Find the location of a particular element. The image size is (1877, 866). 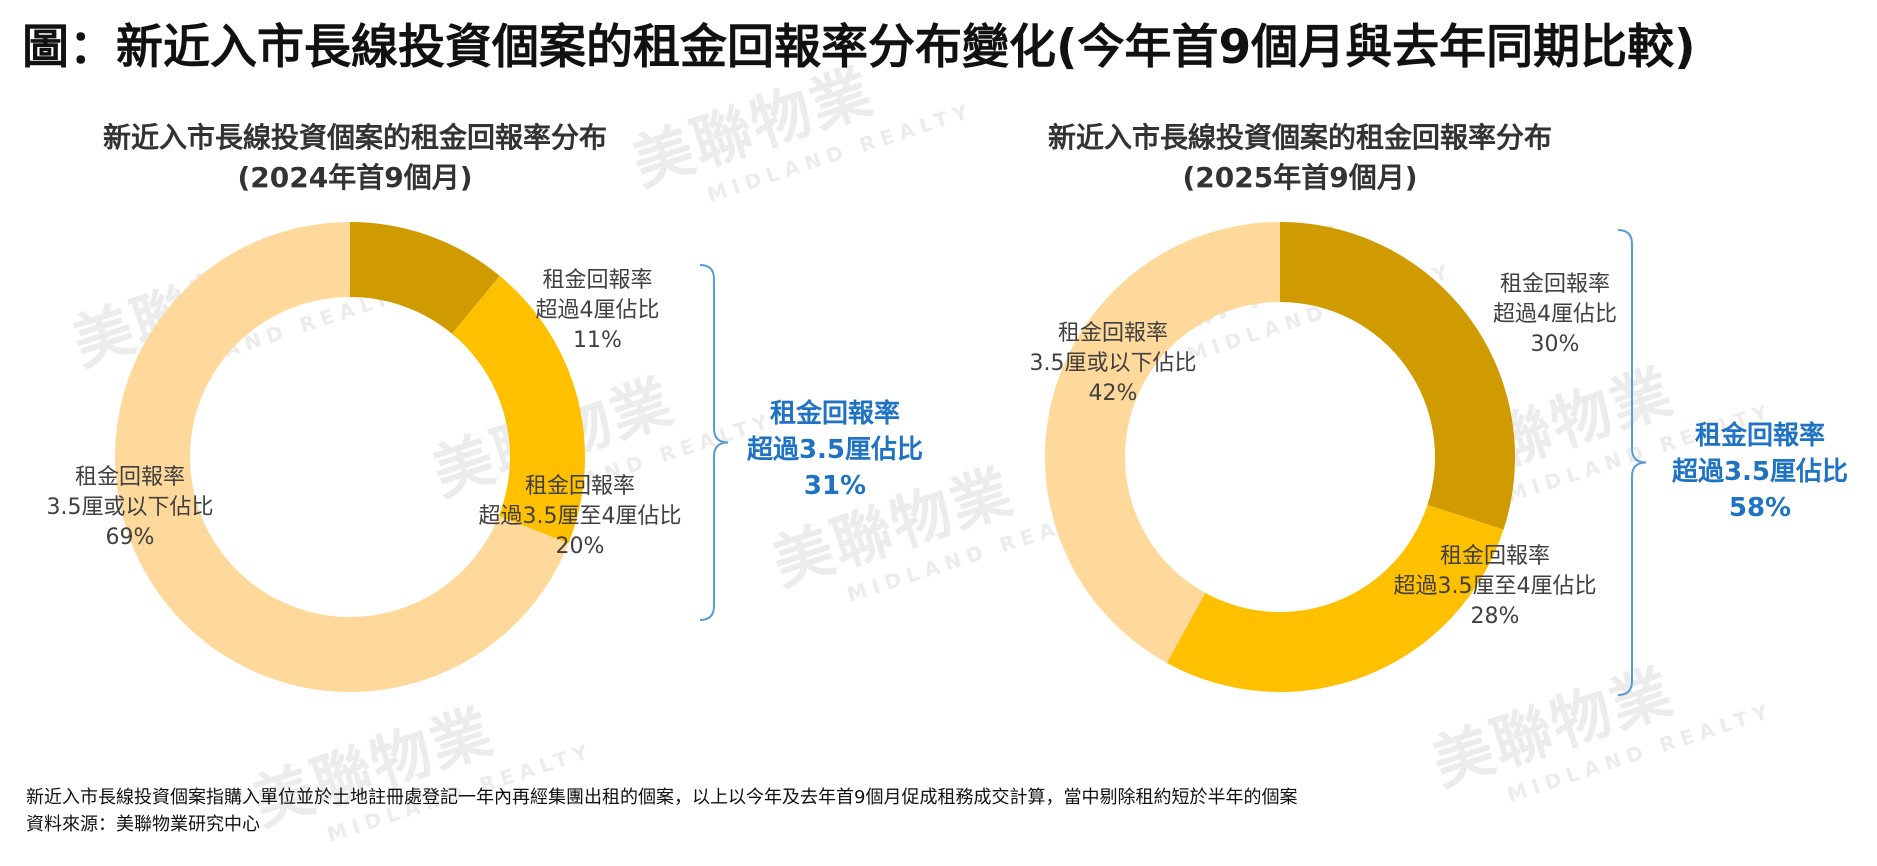

chart-1-label-3_5to4-value: 20% is located at coordinates (580, 546).